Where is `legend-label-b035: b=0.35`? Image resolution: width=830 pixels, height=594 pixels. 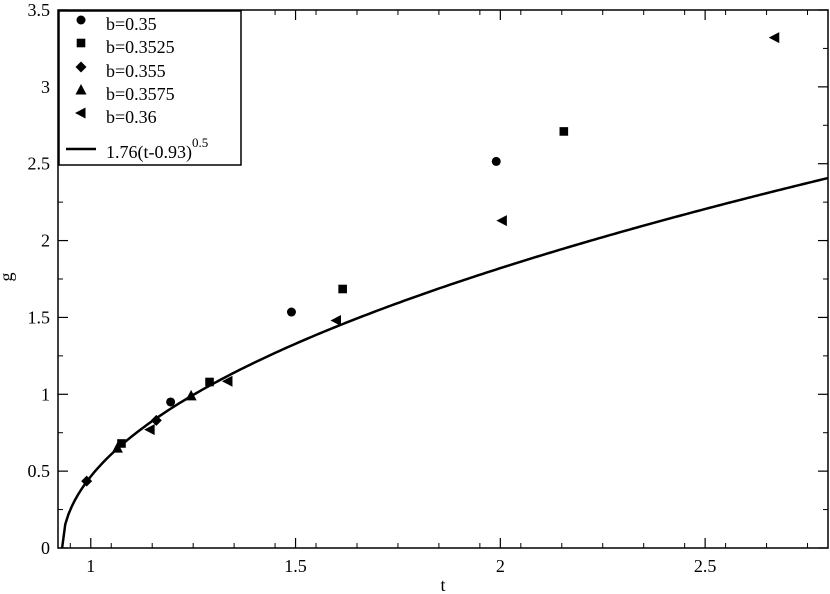 legend-label-b035: b=0.35 is located at coordinates (131, 24).